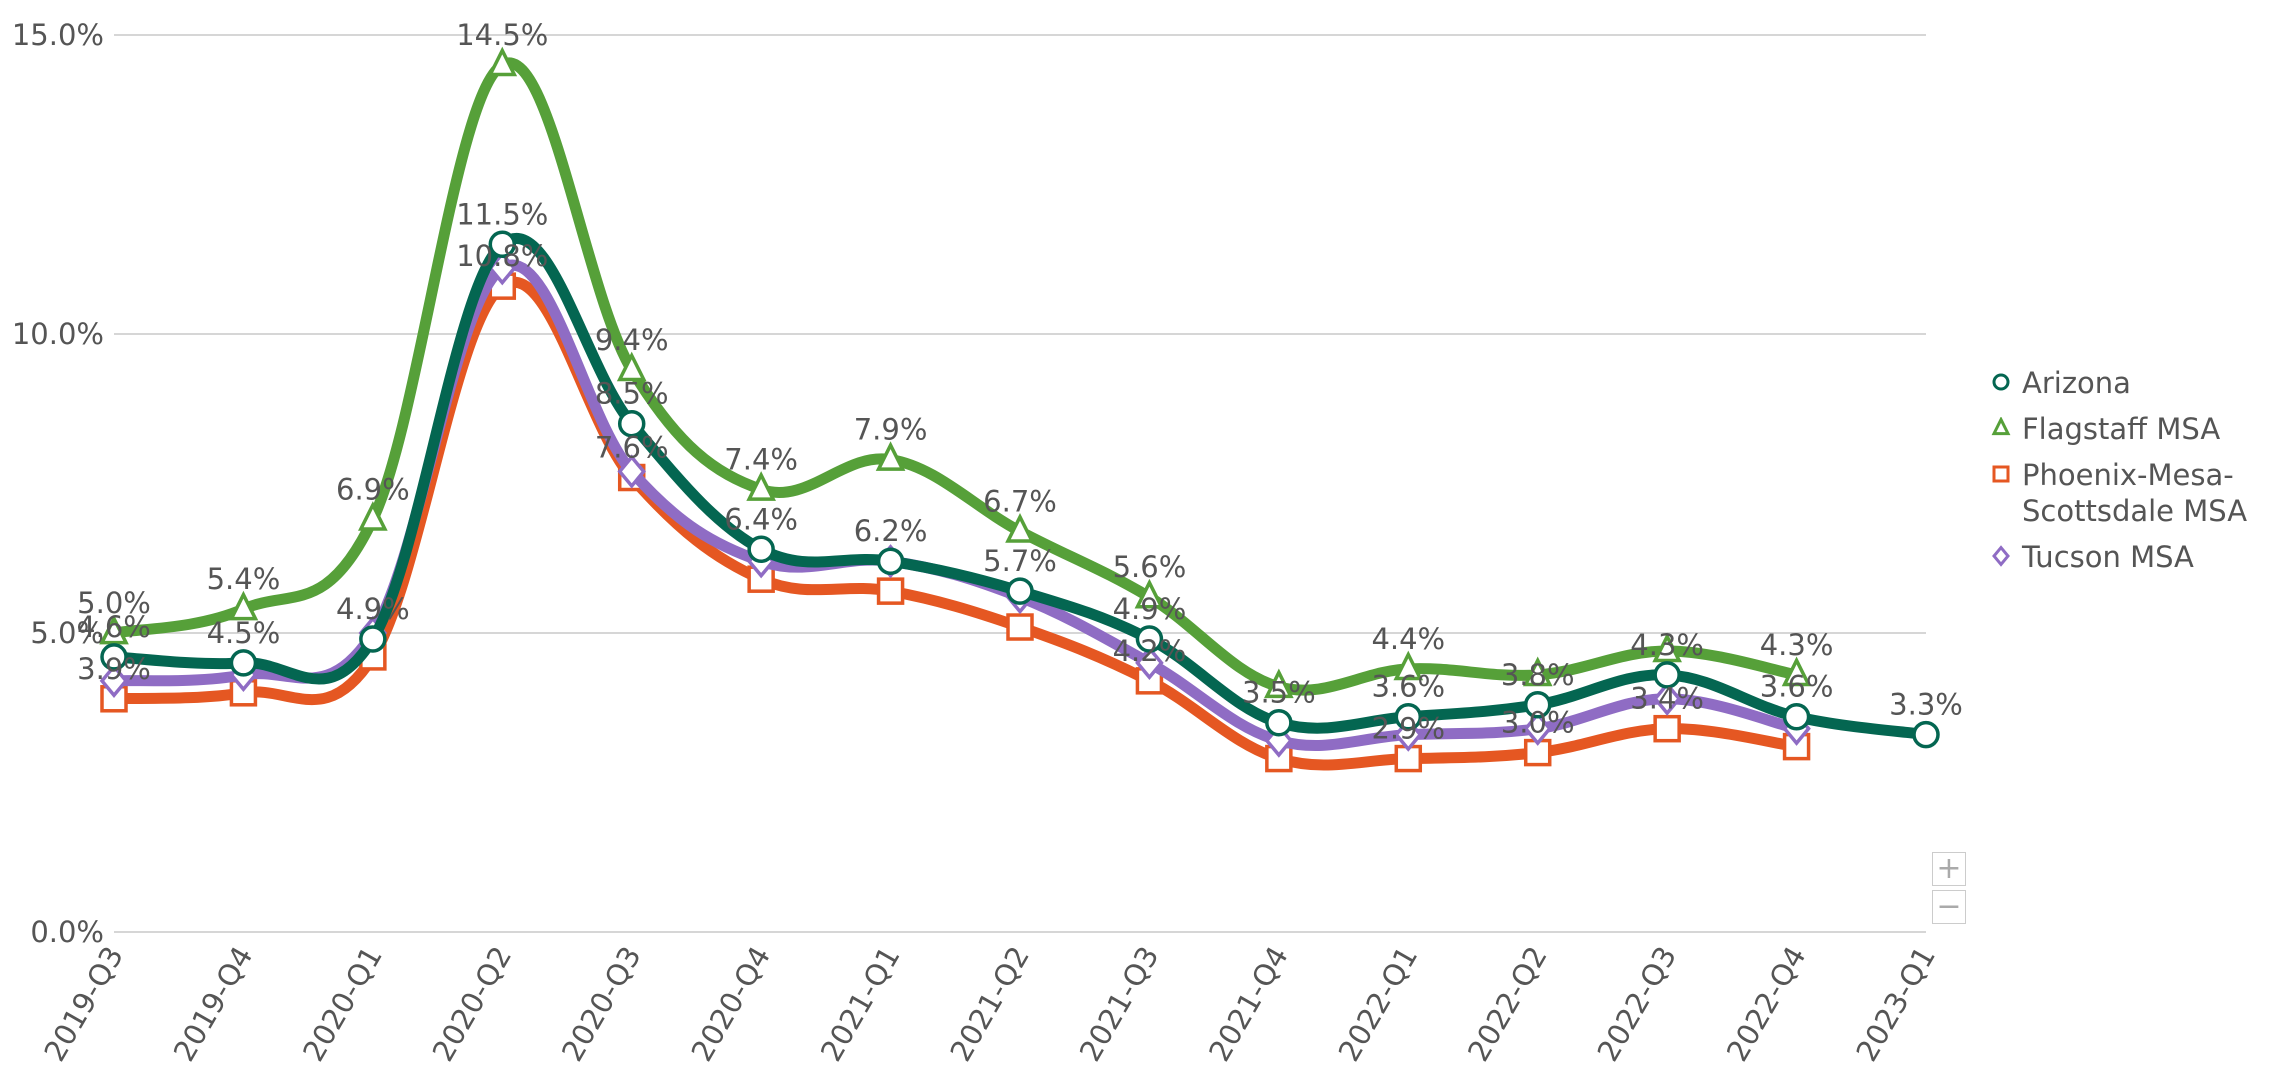 The height and width of the screenshot is (1088, 2290). I want to click on data-label: 5.7%, so click(1020, 561).